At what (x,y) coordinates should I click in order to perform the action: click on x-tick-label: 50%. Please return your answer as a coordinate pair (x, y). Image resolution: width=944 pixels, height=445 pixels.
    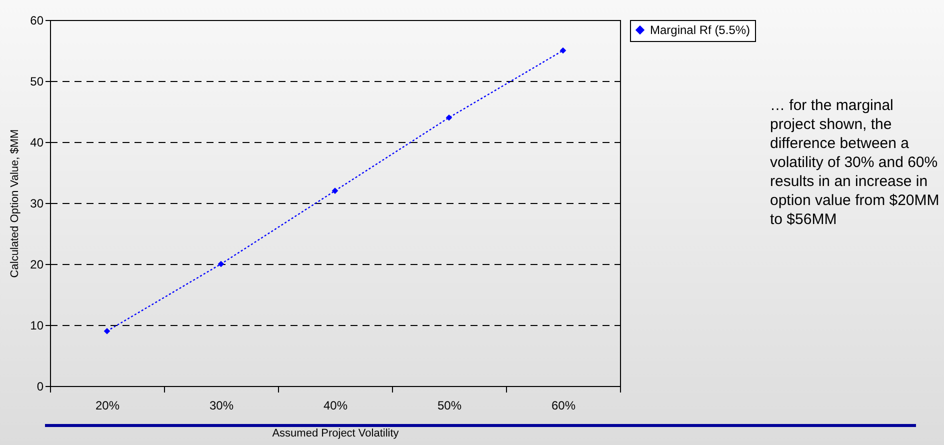
    Looking at the image, I should click on (449, 405).